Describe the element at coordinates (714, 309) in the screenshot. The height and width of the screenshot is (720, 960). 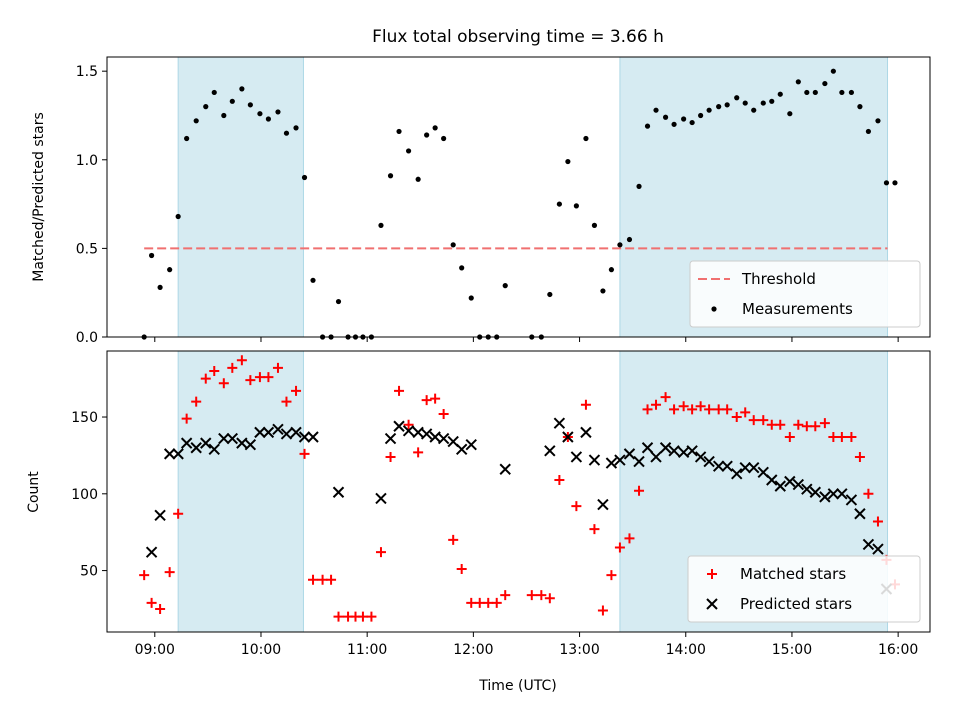
I see `legend-measurement-swatch` at that location.